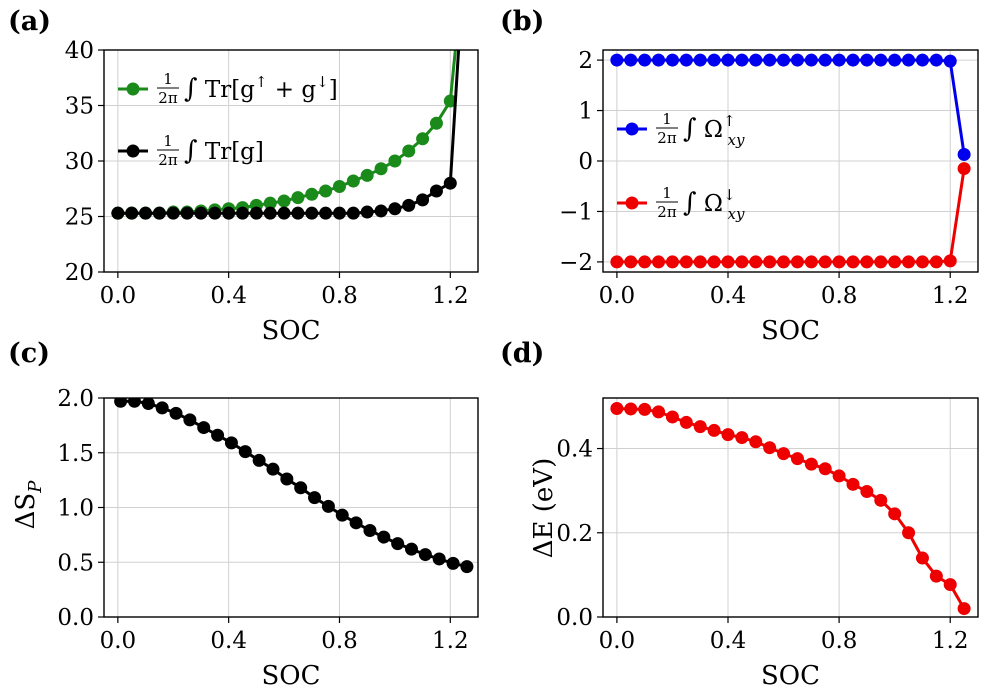 The height and width of the screenshot is (694, 996). I want to click on x-tick-label: 0.4, so click(228, 641).